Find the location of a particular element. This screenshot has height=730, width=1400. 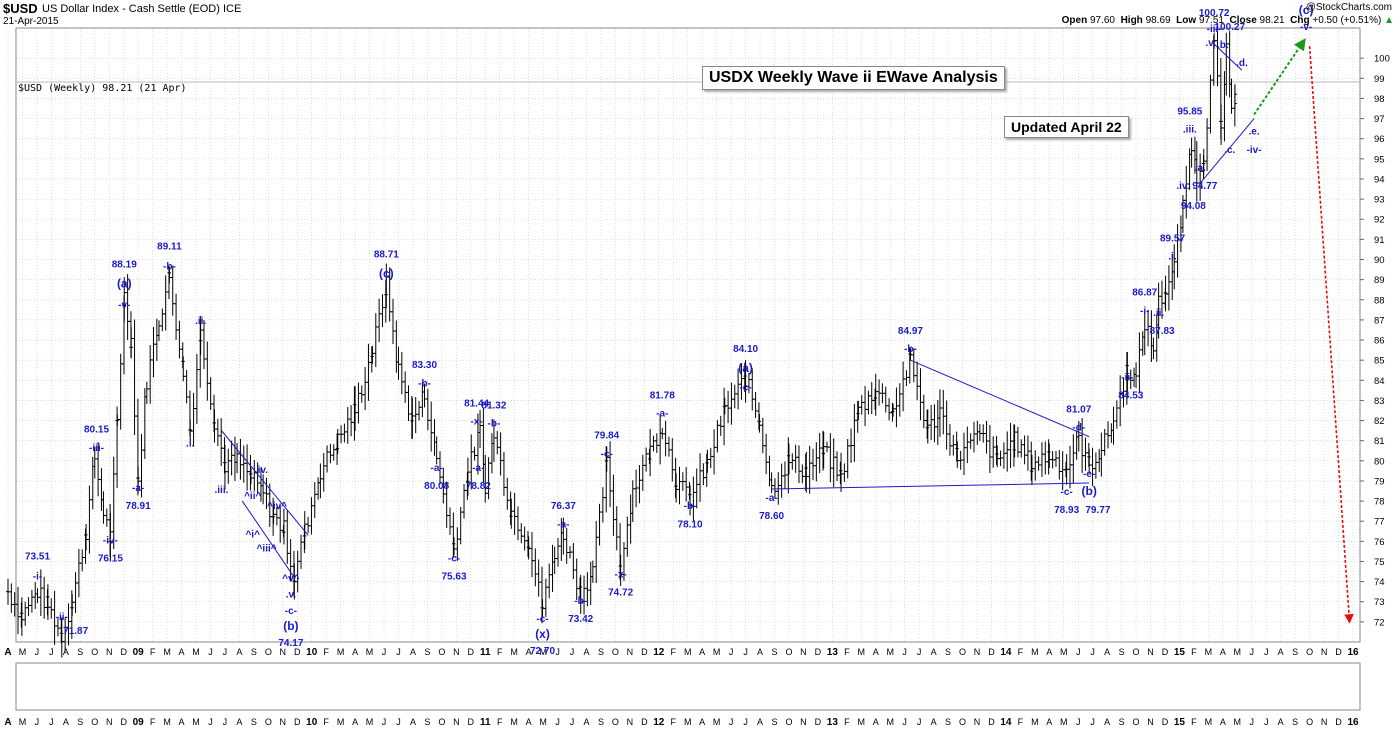

low-label: Low is located at coordinates (1186, 20).